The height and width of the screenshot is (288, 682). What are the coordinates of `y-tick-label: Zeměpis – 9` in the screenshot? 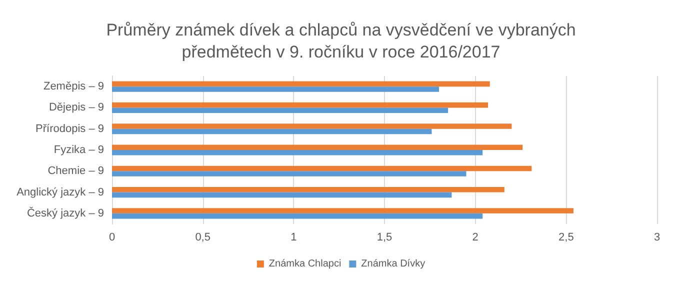 It's located at (73, 86).